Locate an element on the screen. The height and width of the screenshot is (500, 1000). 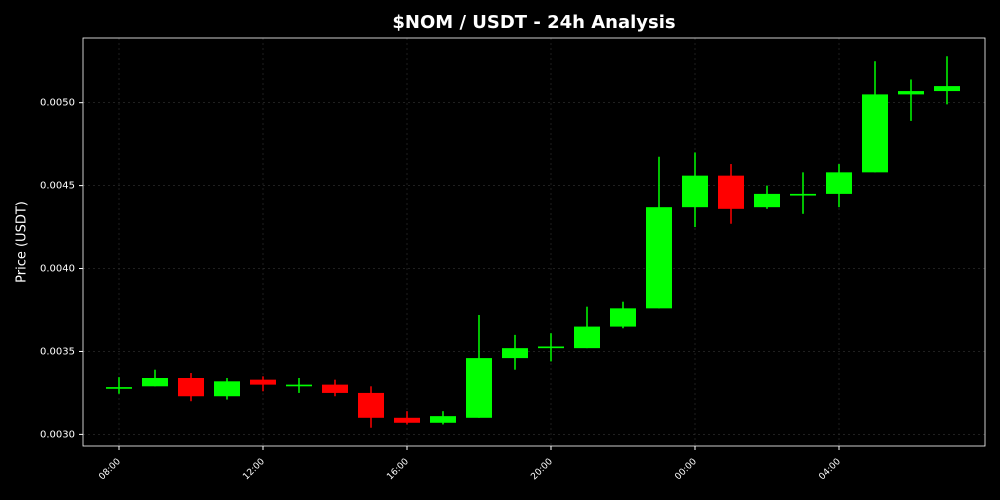
y-tick-label: 0.0040 is located at coordinates (57, 269).